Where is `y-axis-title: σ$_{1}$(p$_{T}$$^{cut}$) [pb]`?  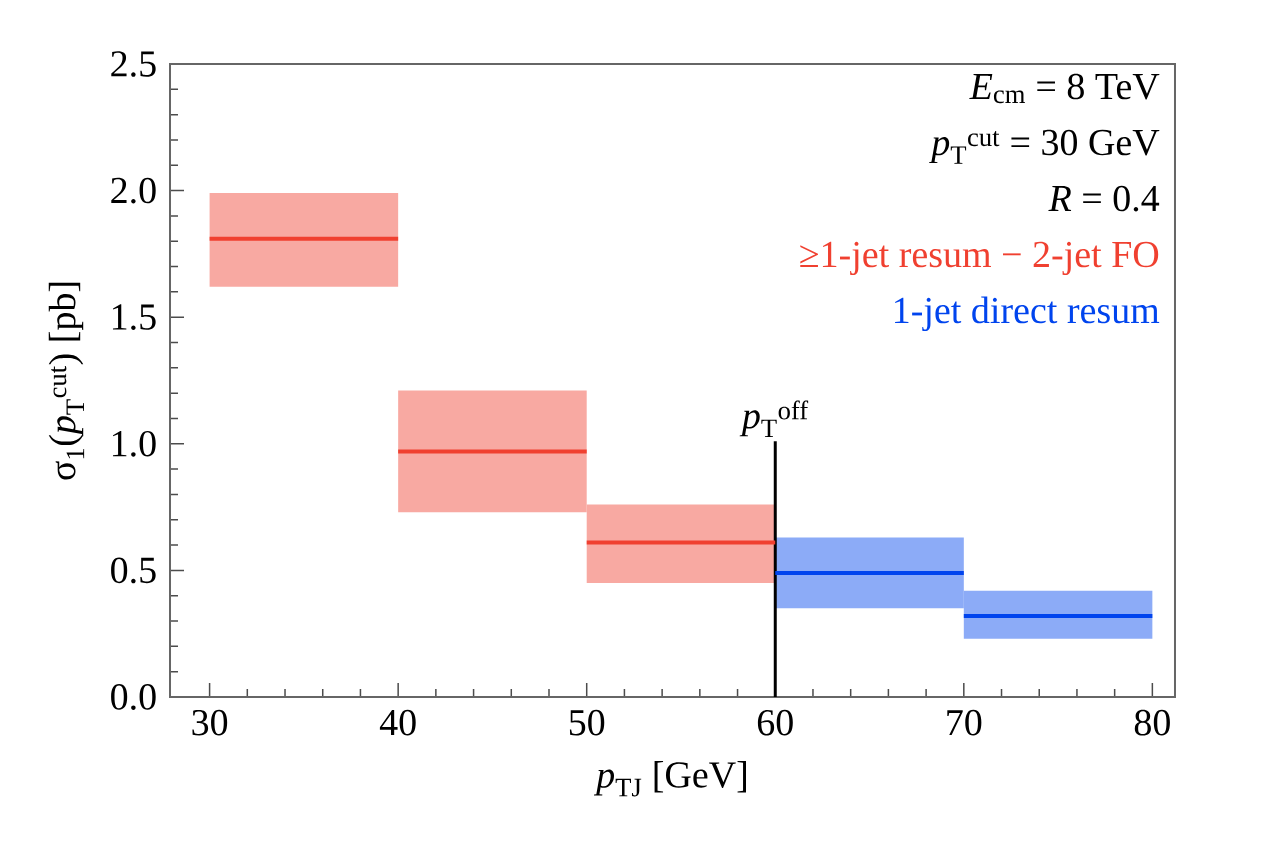 y-axis-title: σ$_{1}$(p$_{T}$$^{cut}$) [pb] is located at coordinates (66, 381).